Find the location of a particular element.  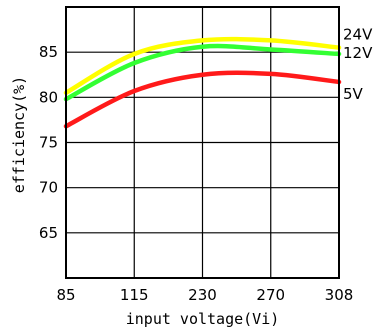

series-label-12v: 12V is located at coordinates (358, 53).